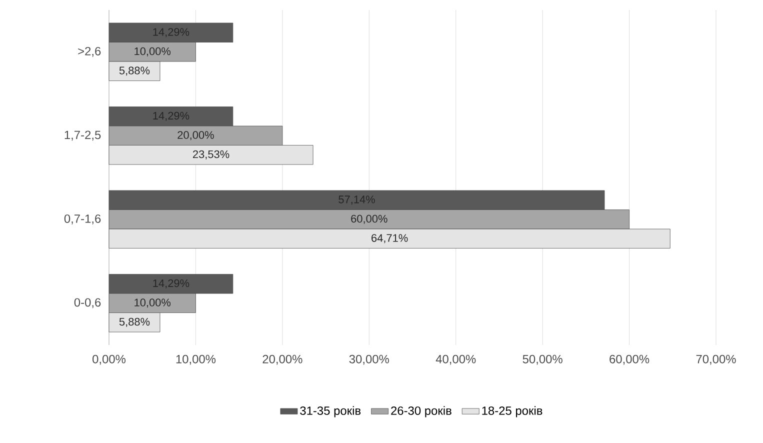  Describe the element at coordinates (456, 359) in the screenshot. I see `x-tick-label: 40,00%` at that location.